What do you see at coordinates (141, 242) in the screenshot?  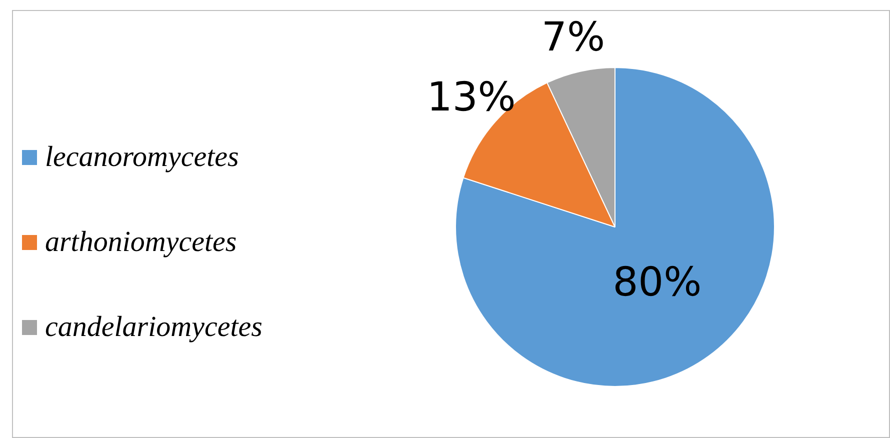 I see `legend-label: arthoniomycetes` at bounding box center [141, 242].